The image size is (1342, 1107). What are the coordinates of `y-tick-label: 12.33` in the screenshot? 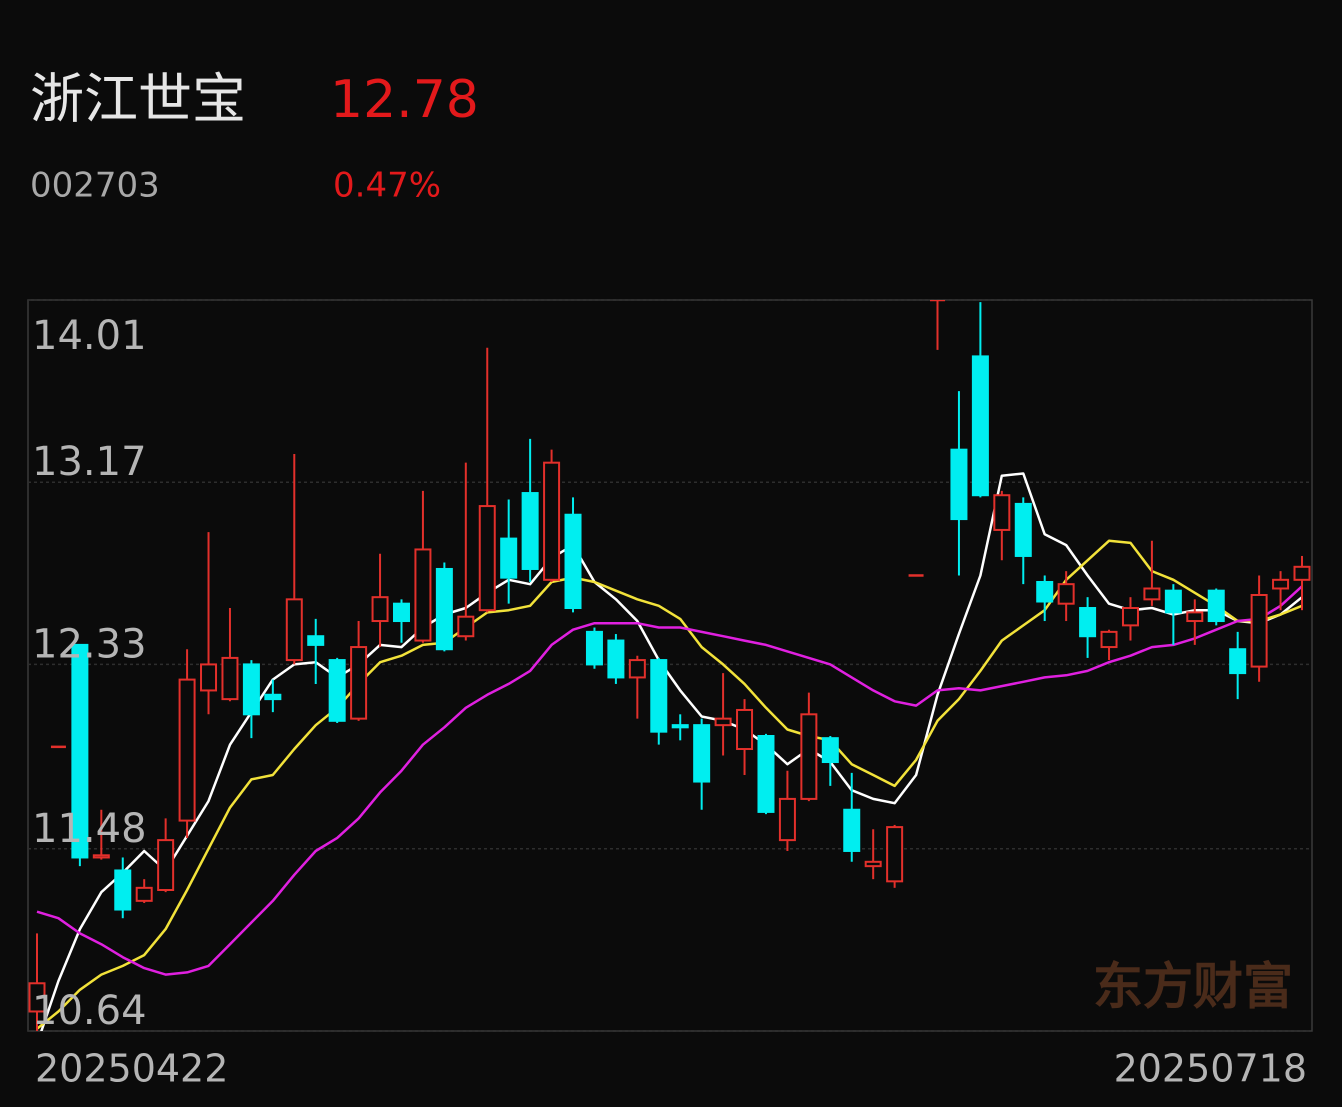 It's located at (89, 644).